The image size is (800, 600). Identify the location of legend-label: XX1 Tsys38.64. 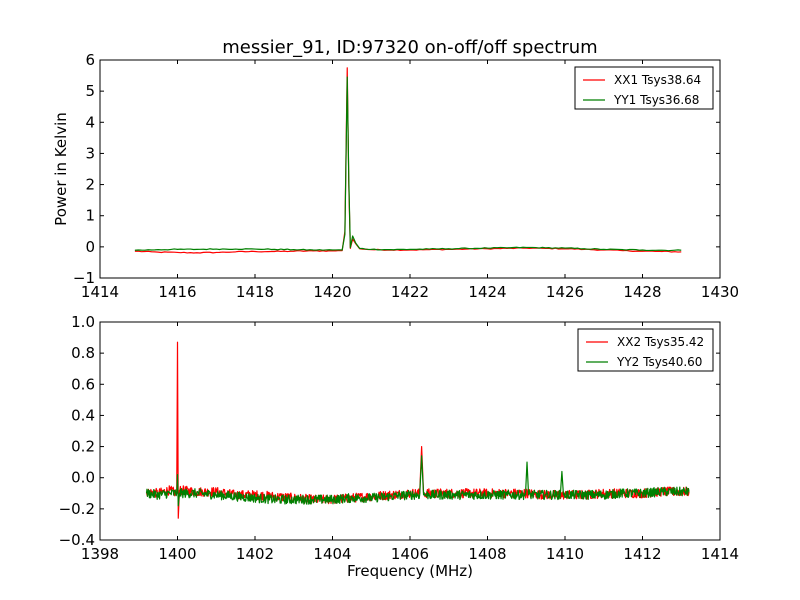
(657, 80).